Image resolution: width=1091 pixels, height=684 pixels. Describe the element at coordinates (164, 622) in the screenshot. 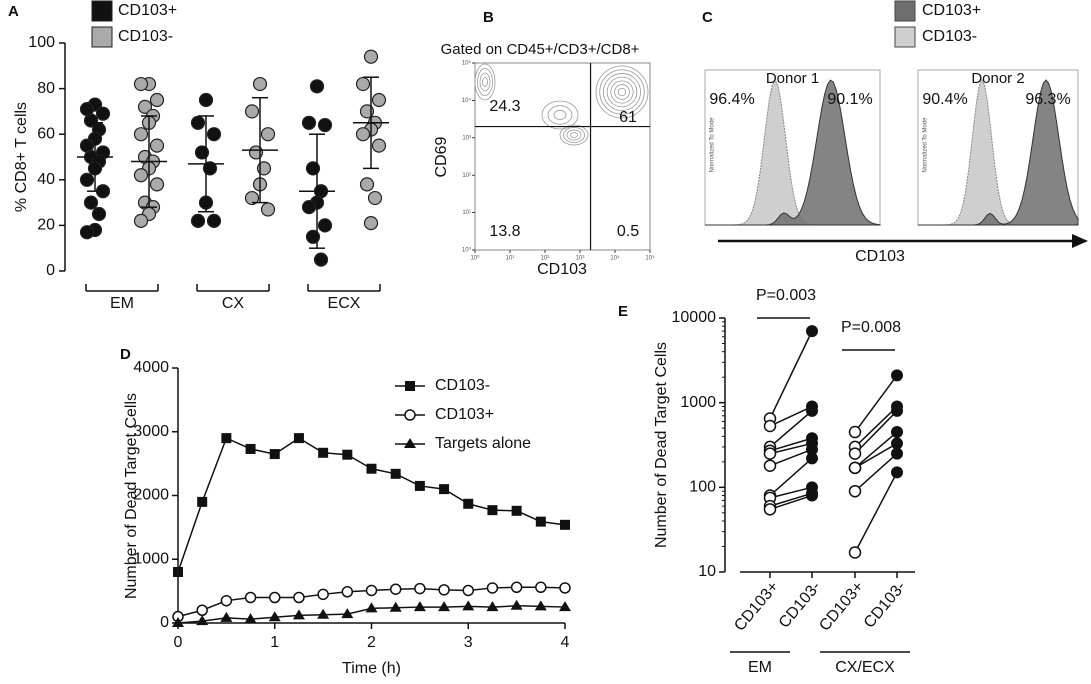

I see `y-tick-label: 0` at that location.